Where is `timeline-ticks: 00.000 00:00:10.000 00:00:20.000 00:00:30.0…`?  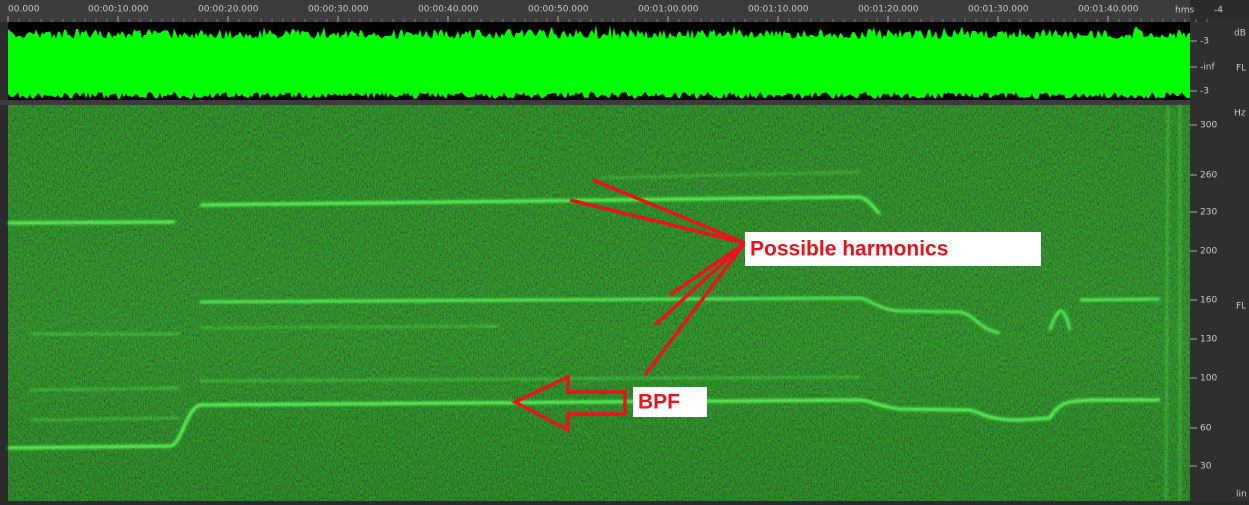 timeline-ticks: 00.000 00:00:10.000 00:00:20.000 00:00:30.0… is located at coordinates (607, 13).